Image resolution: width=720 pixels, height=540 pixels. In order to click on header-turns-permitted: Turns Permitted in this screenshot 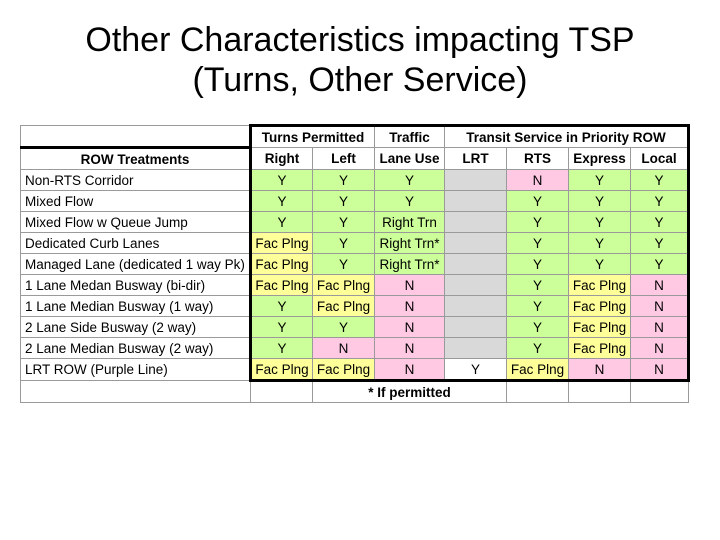, I will do `click(312, 136)`.